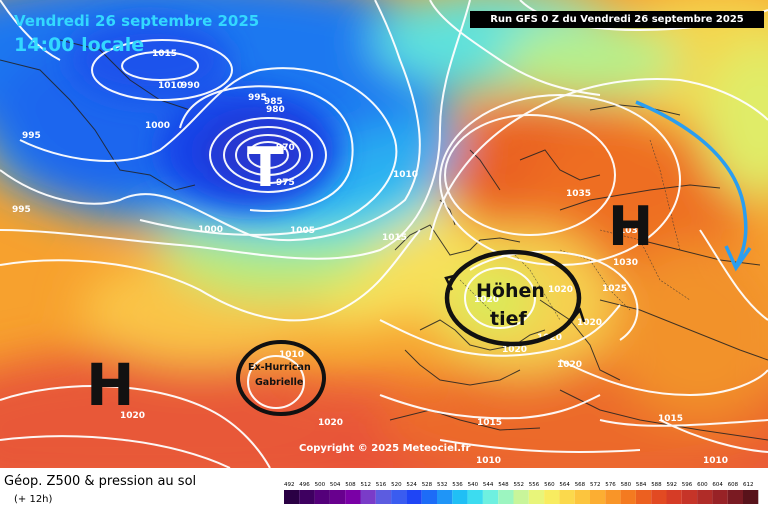  Describe the element at coordinates (626, 485) in the screenshot. I see `legend-tick-label: 580` at that location.